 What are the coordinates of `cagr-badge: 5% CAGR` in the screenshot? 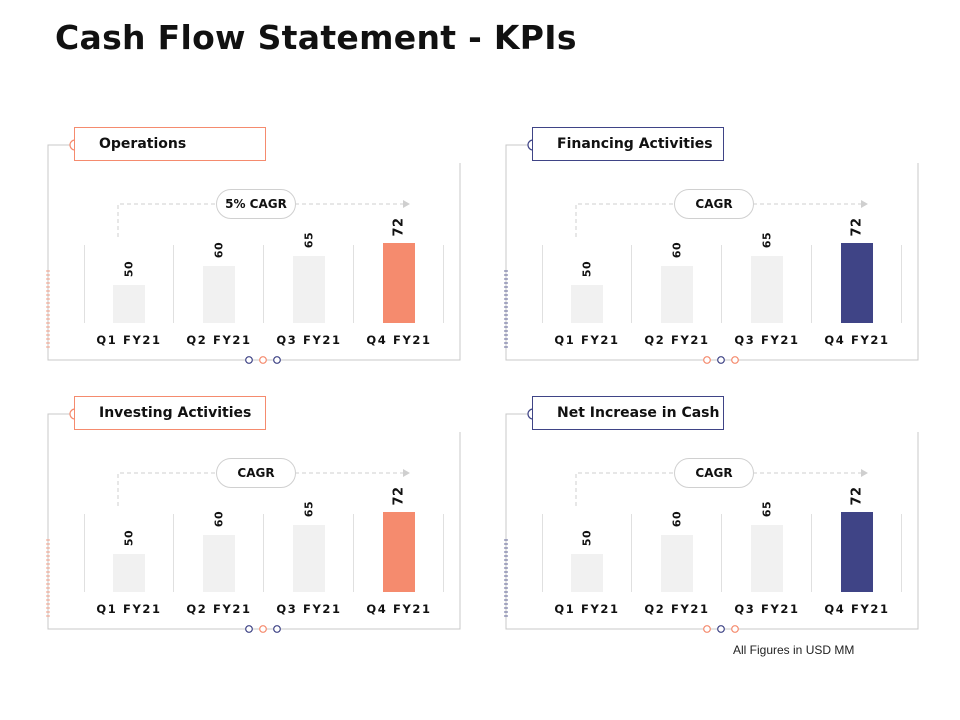 It's located at (256, 204).